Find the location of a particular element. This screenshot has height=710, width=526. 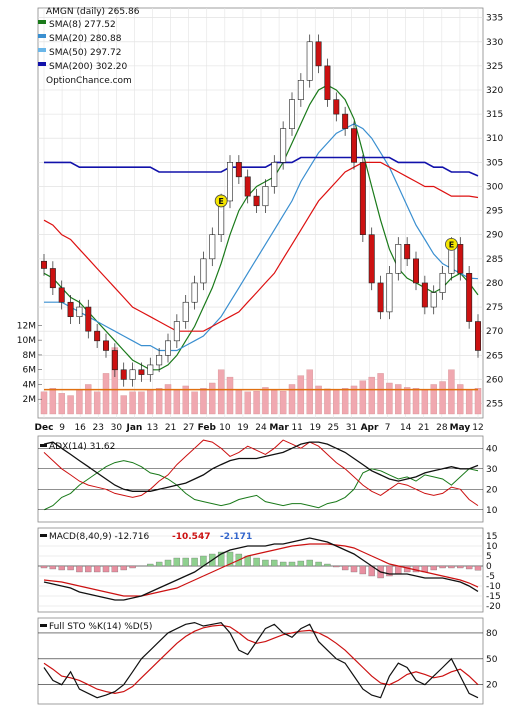

date-tick-label: 30 is located at coordinates (117, 428).